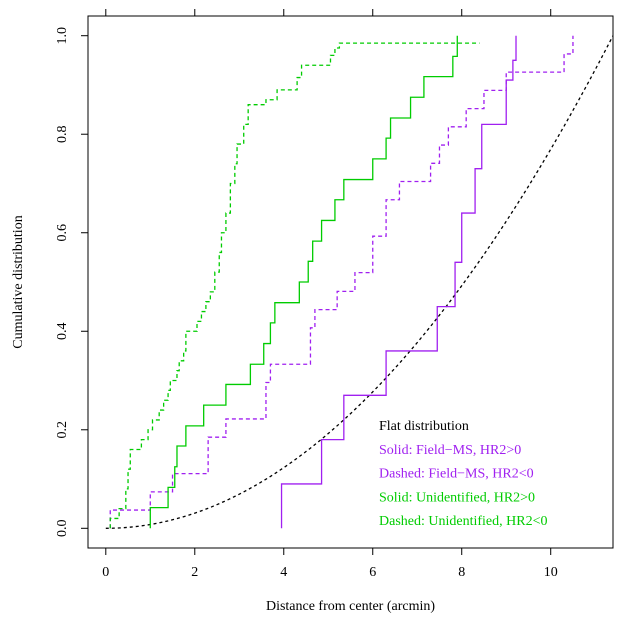  What do you see at coordinates (62, 332) in the screenshot?
I see `y-tick-label: 0.4` at bounding box center [62, 332].